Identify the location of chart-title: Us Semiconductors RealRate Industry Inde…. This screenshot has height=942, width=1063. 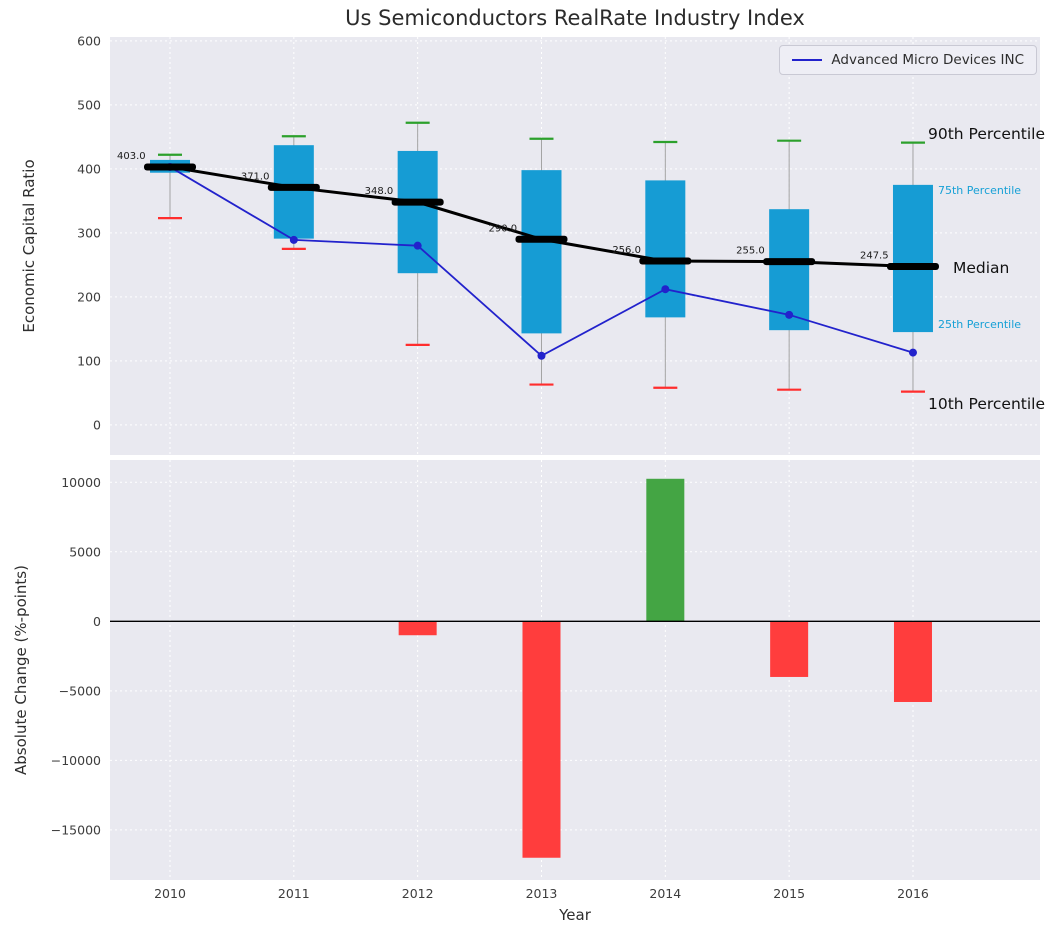
(575, 18).